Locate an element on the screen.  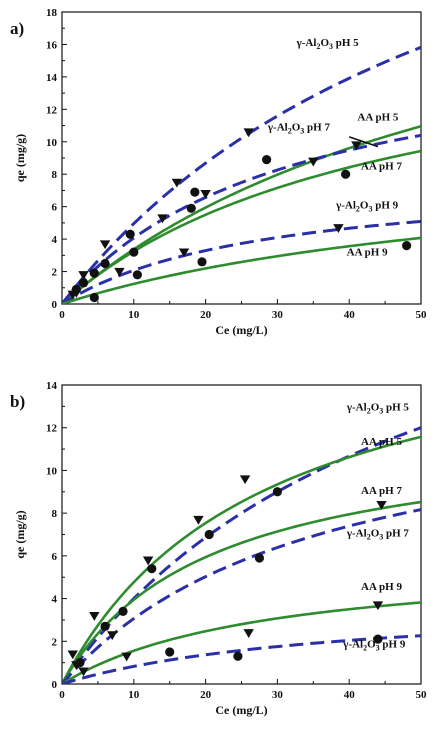
y-tick-label: 16 is located at coordinates (52, 45).